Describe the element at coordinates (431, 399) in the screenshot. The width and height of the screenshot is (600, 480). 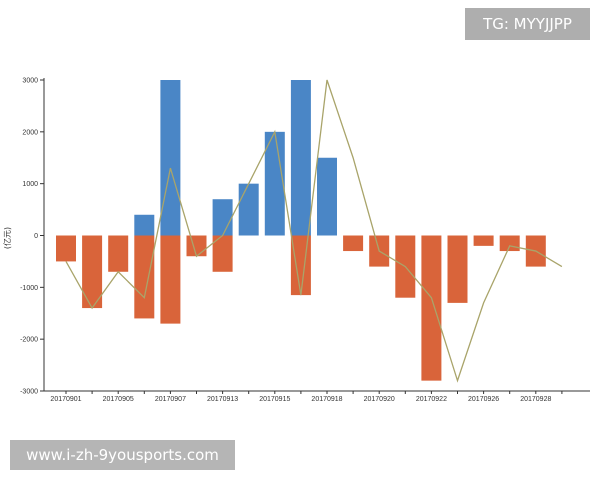
I see `x-tick-label: 20170922` at that location.